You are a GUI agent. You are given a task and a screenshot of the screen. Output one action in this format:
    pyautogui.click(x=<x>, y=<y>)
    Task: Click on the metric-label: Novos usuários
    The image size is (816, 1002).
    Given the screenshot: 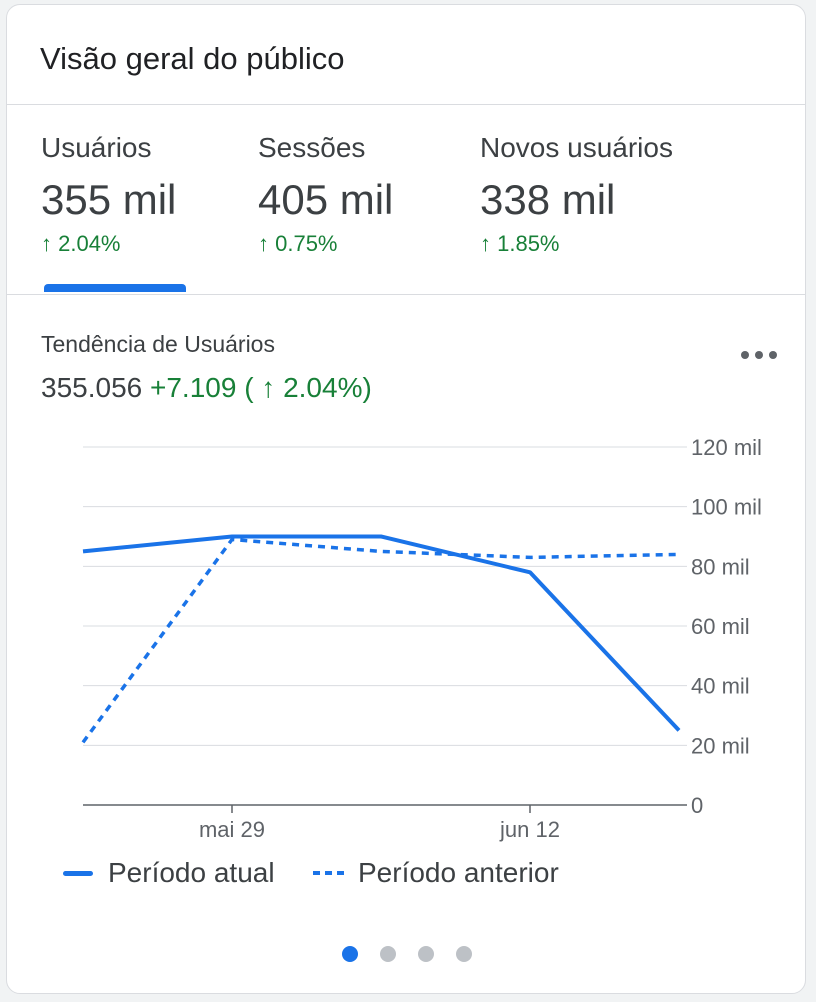 What is the action you would take?
    pyautogui.click(x=576, y=147)
    